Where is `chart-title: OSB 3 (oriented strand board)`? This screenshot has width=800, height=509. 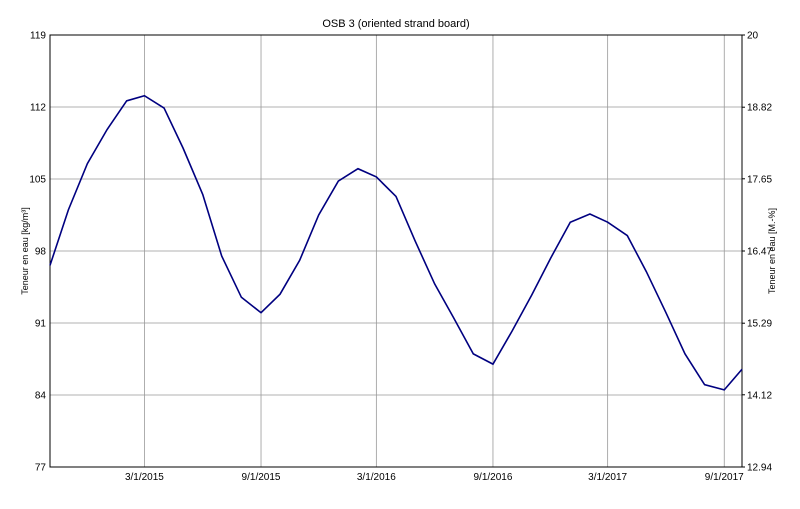 chart-title: OSB 3 (oriented strand board) is located at coordinates (395, 24).